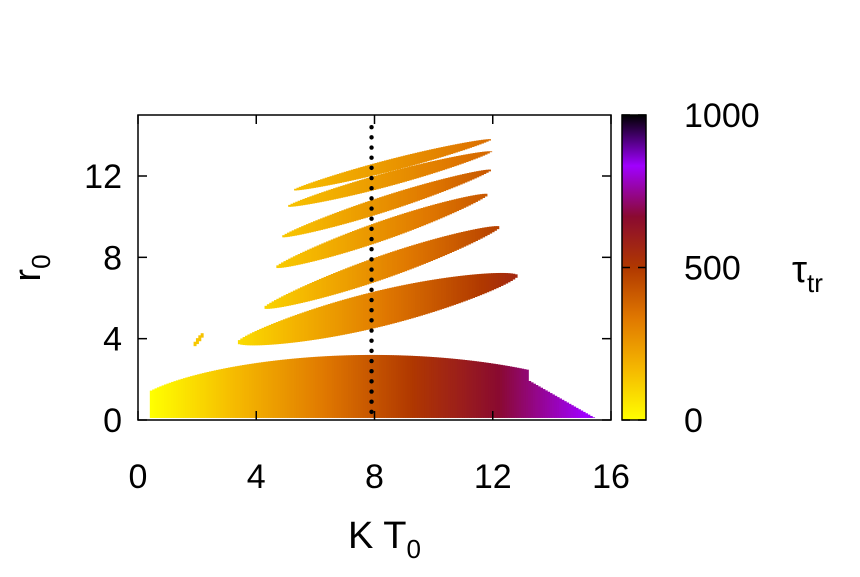 This screenshot has width=860, height=577. Describe the element at coordinates (384, 539) in the screenshot. I see `x-axis-label: K T0` at that location.